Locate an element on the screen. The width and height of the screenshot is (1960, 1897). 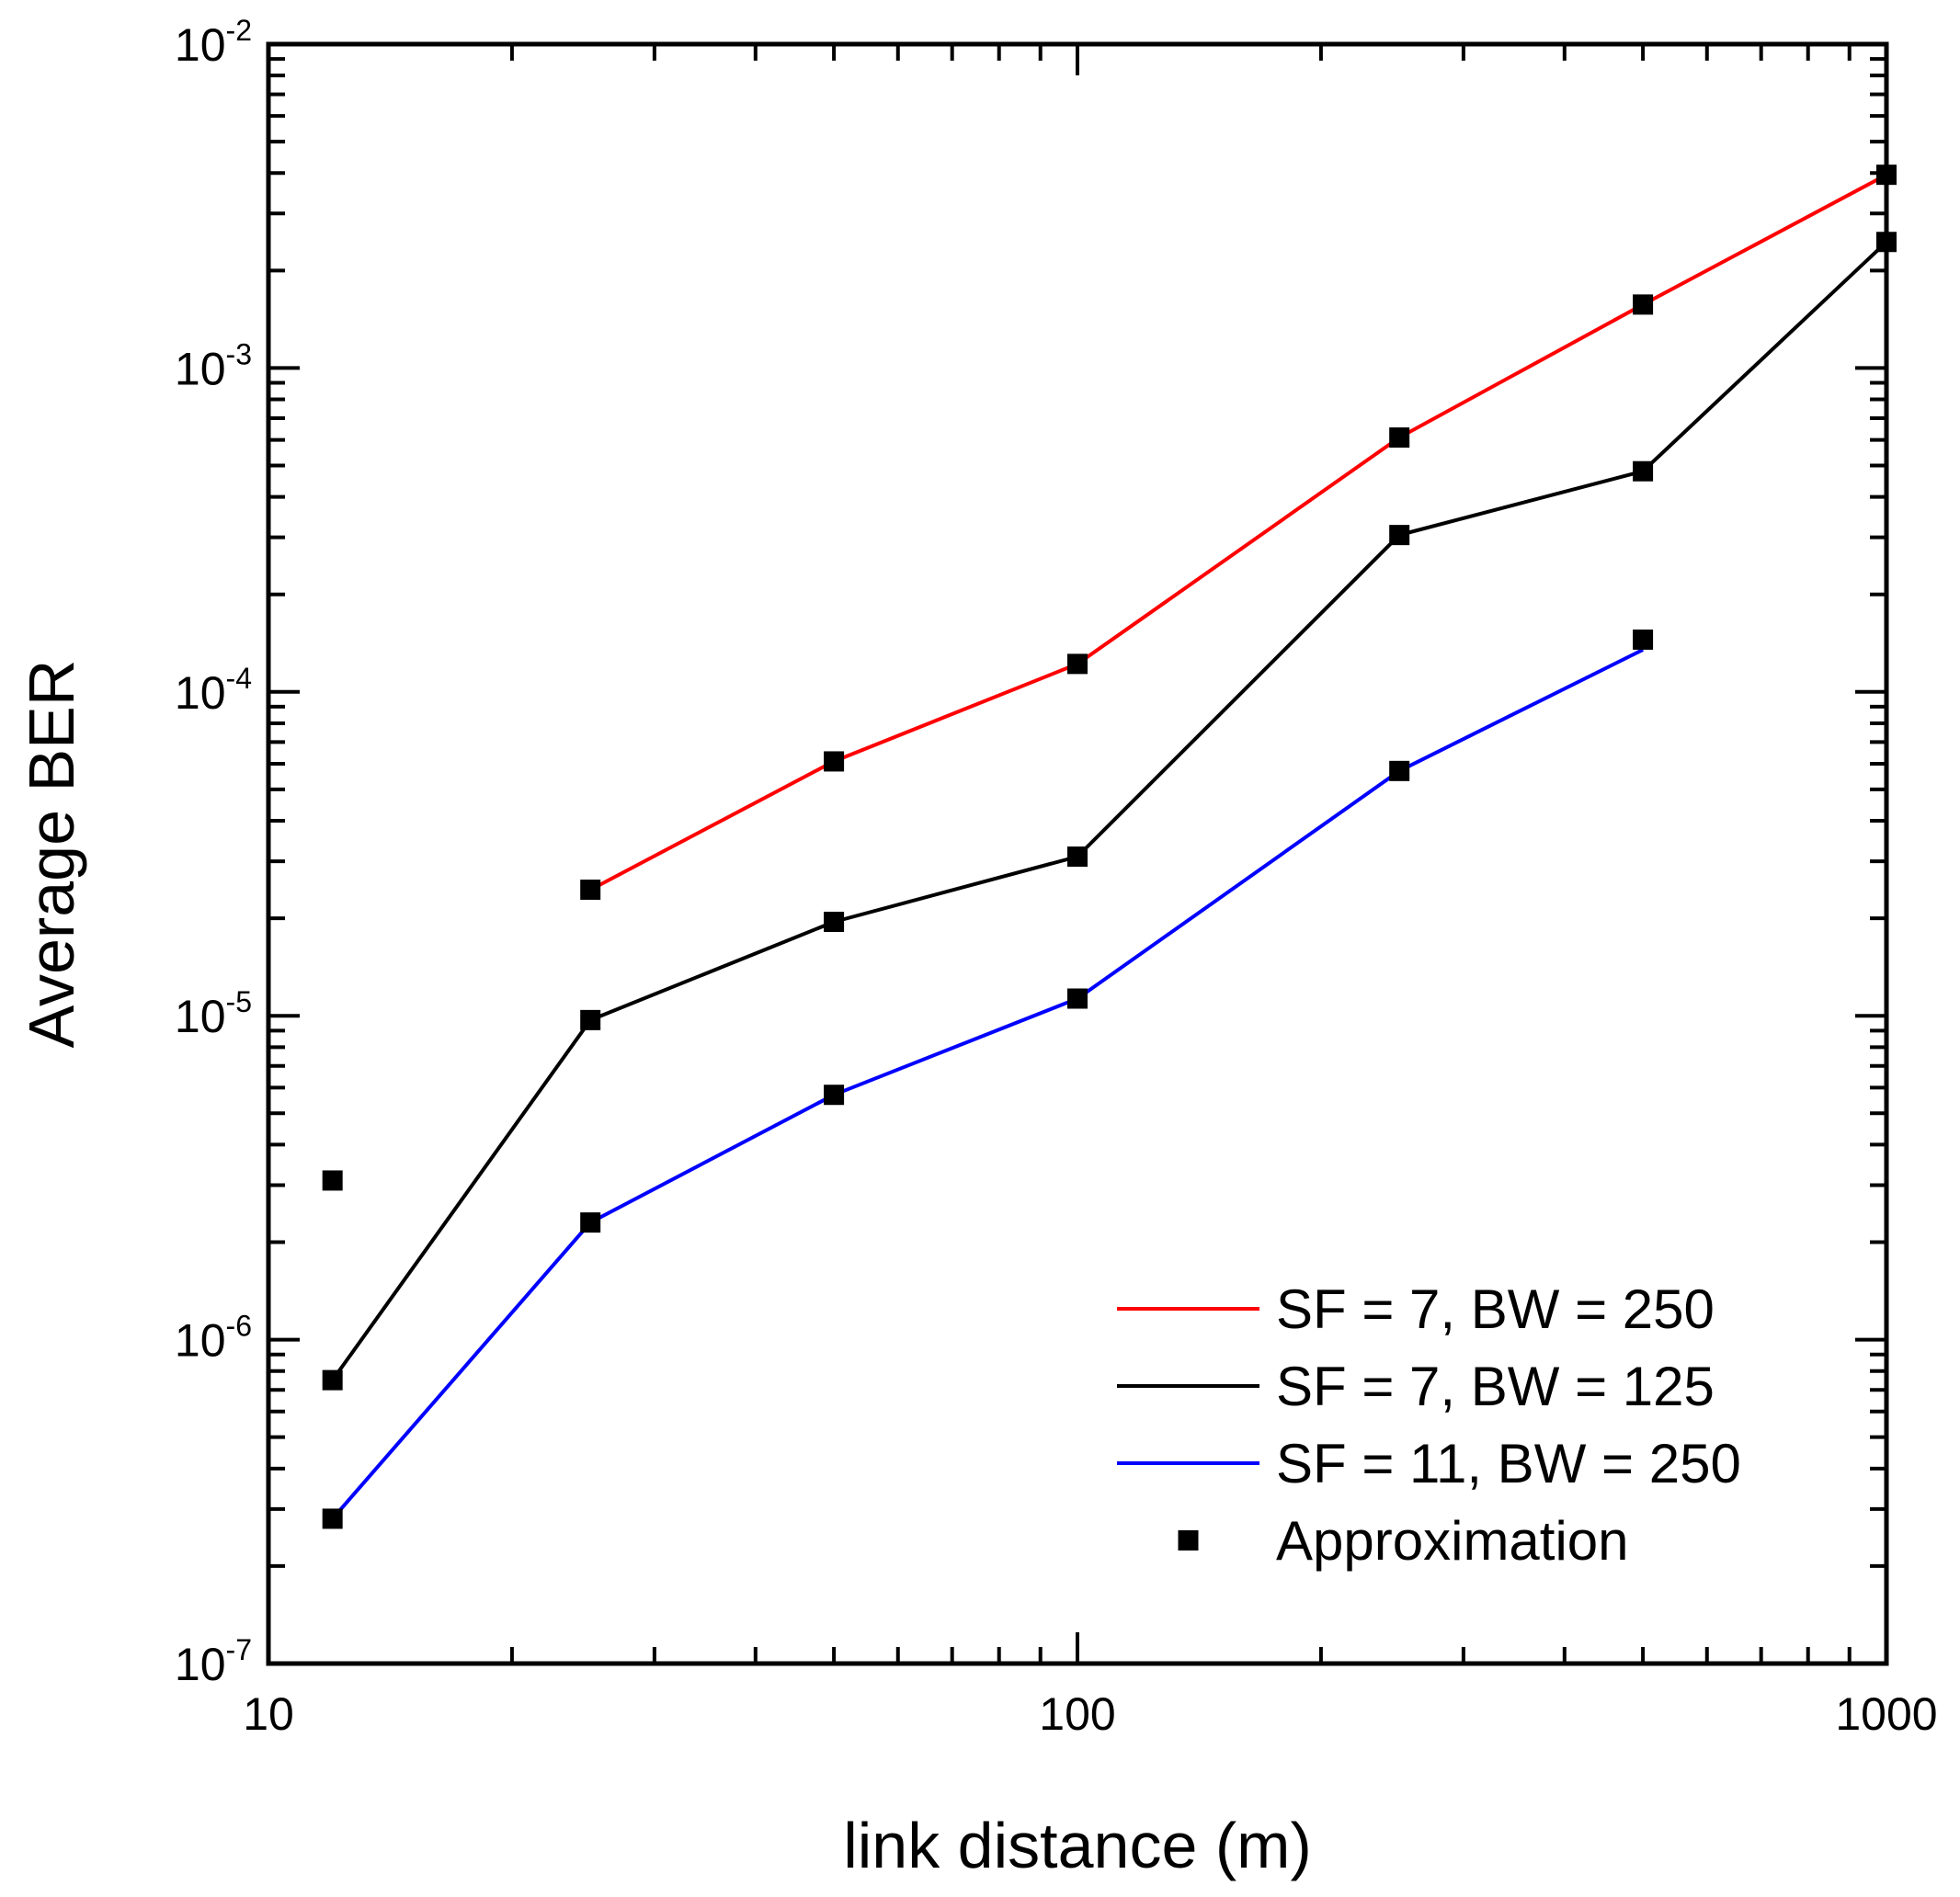
y-tick-label: 10⁻² is located at coordinates (213, 43).